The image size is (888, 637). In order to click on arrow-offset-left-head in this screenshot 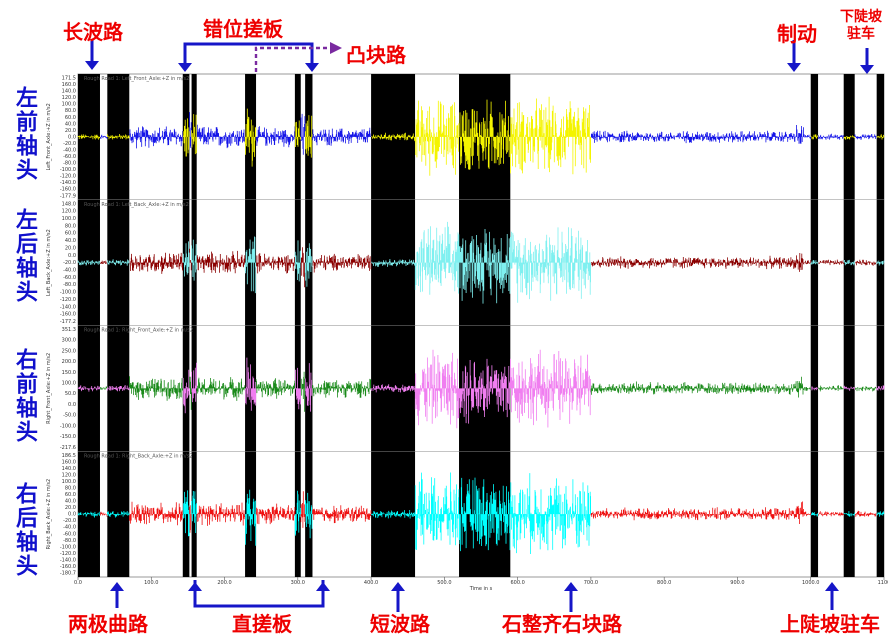, I will do `click(185, 67)`.